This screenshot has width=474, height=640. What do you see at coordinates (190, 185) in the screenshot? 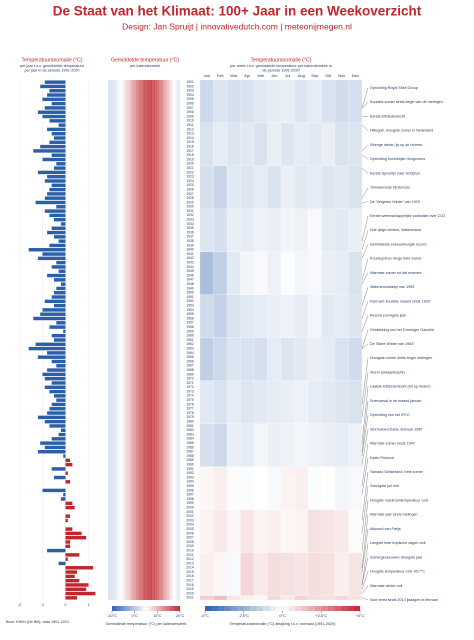
I see `year-label: 1925` at bounding box center [190, 185].